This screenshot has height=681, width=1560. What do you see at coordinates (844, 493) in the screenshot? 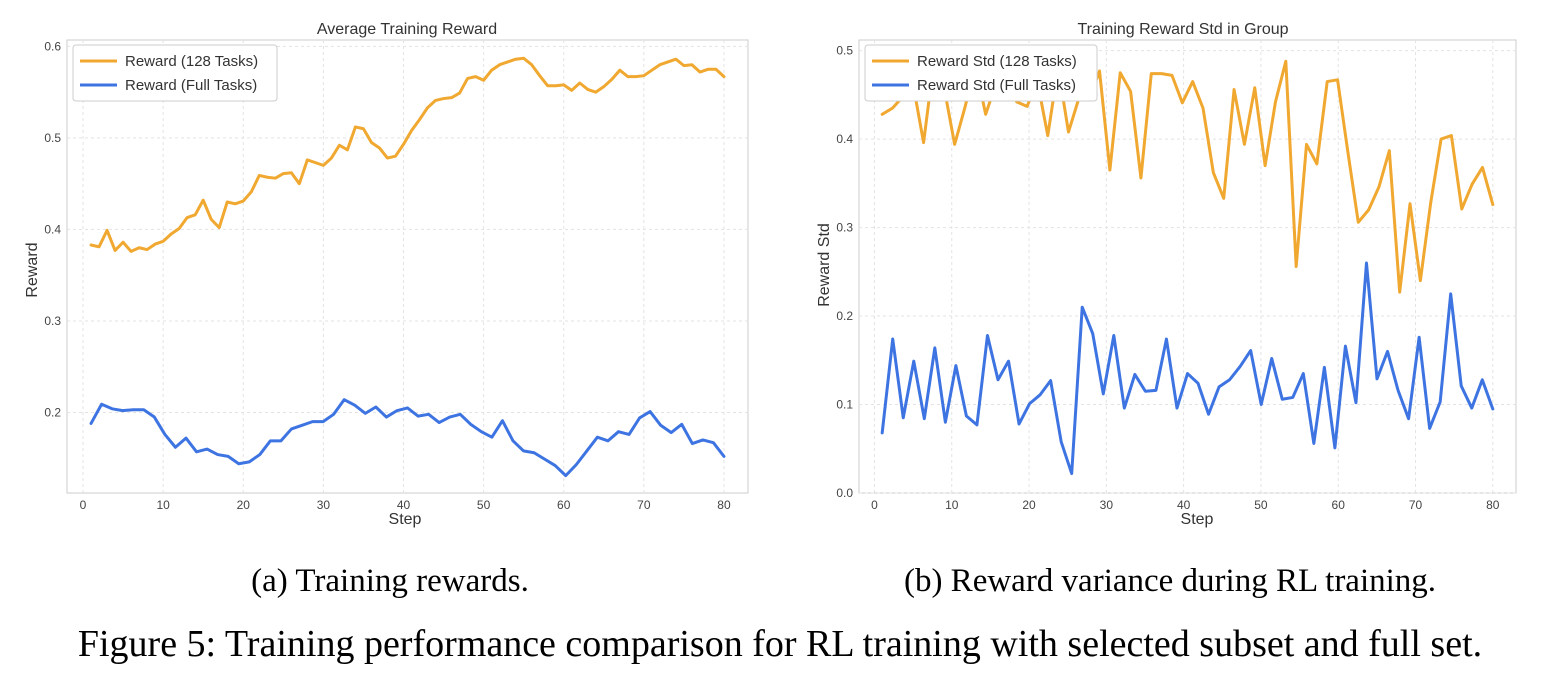
I see `y-tick-label: 0.0` at bounding box center [844, 493].